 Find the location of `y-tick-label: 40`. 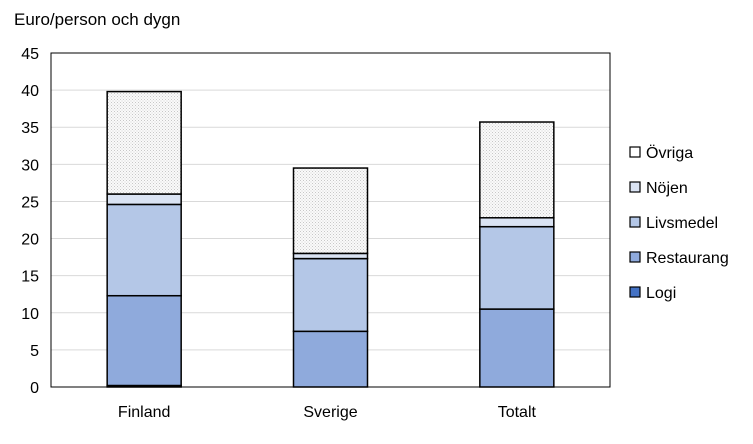

y-tick-label: 40 is located at coordinates (30, 91).